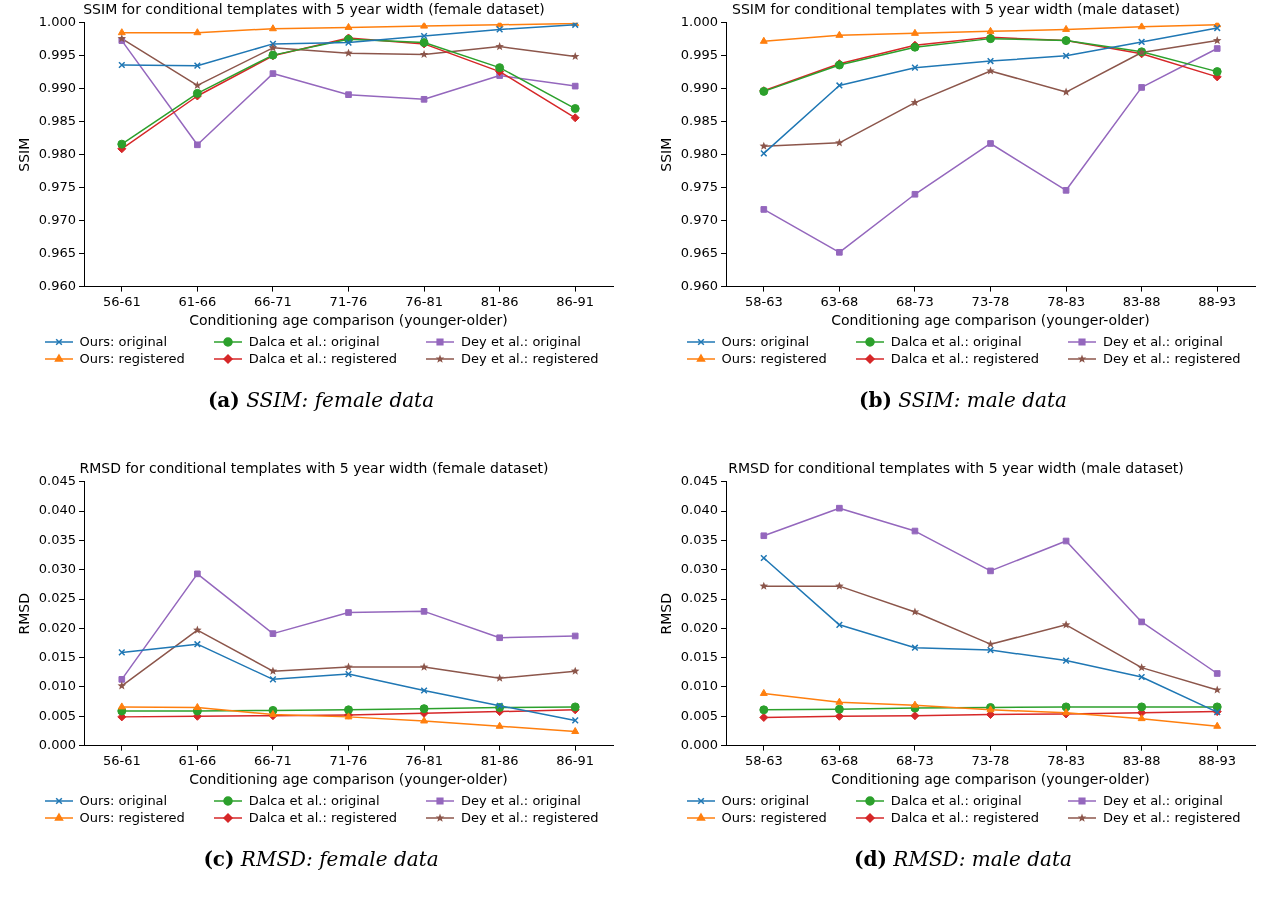 The width and height of the screenshot is (1284, 918). What do you see at coordinates (314, 468) in the screenshot?
I see `chart-title: RMSD for conditional templates with 5 year width (female dataset)` at bounding box center [314, 468].